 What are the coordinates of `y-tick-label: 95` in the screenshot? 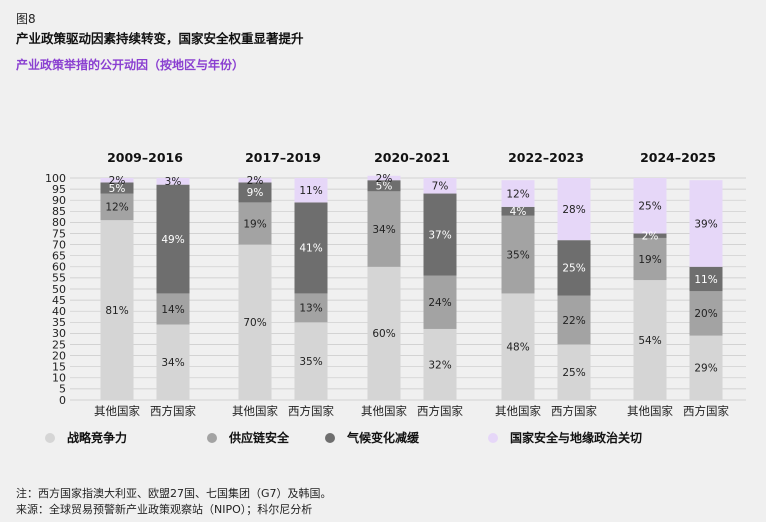 It's located at (59, 189).